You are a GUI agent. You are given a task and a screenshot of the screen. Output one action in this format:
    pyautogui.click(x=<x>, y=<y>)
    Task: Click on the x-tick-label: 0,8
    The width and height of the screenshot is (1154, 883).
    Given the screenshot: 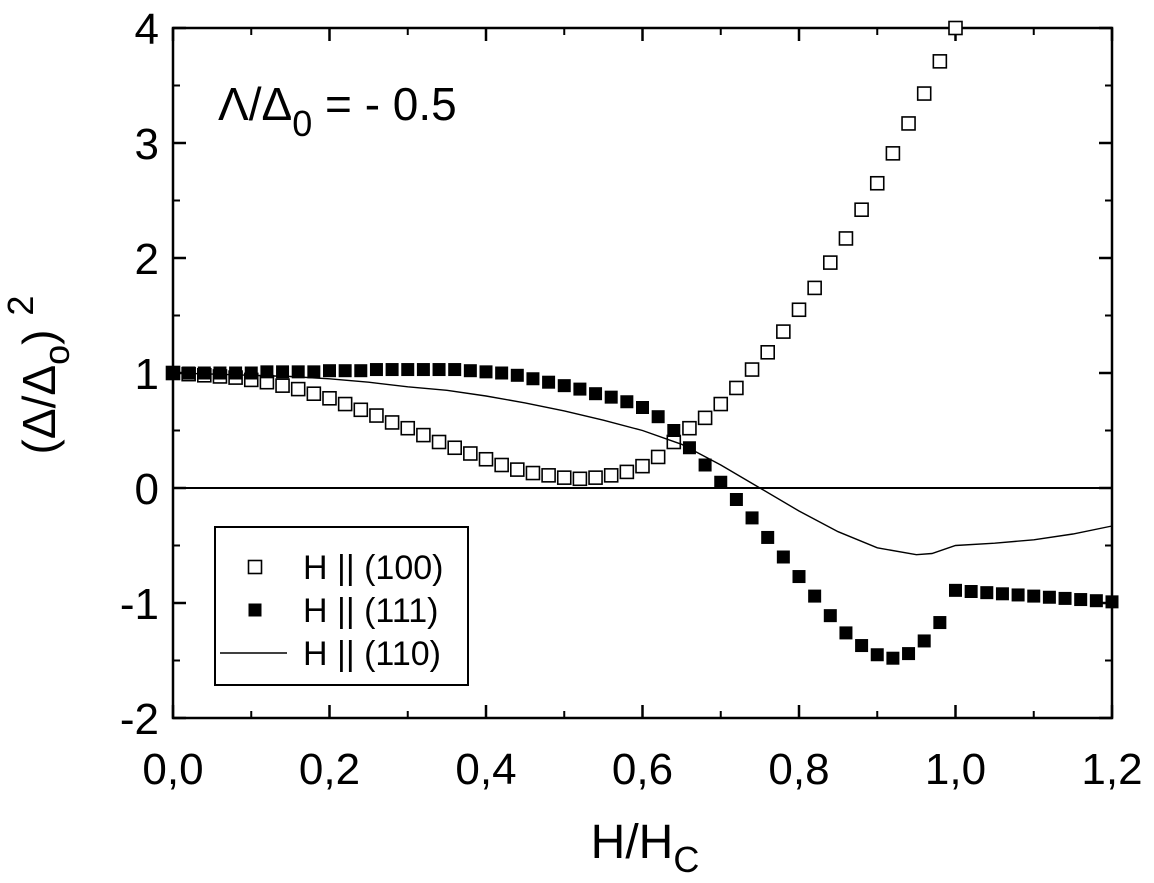 What is the action you would take?
    pyautogui.click(x=798, y=769)
    